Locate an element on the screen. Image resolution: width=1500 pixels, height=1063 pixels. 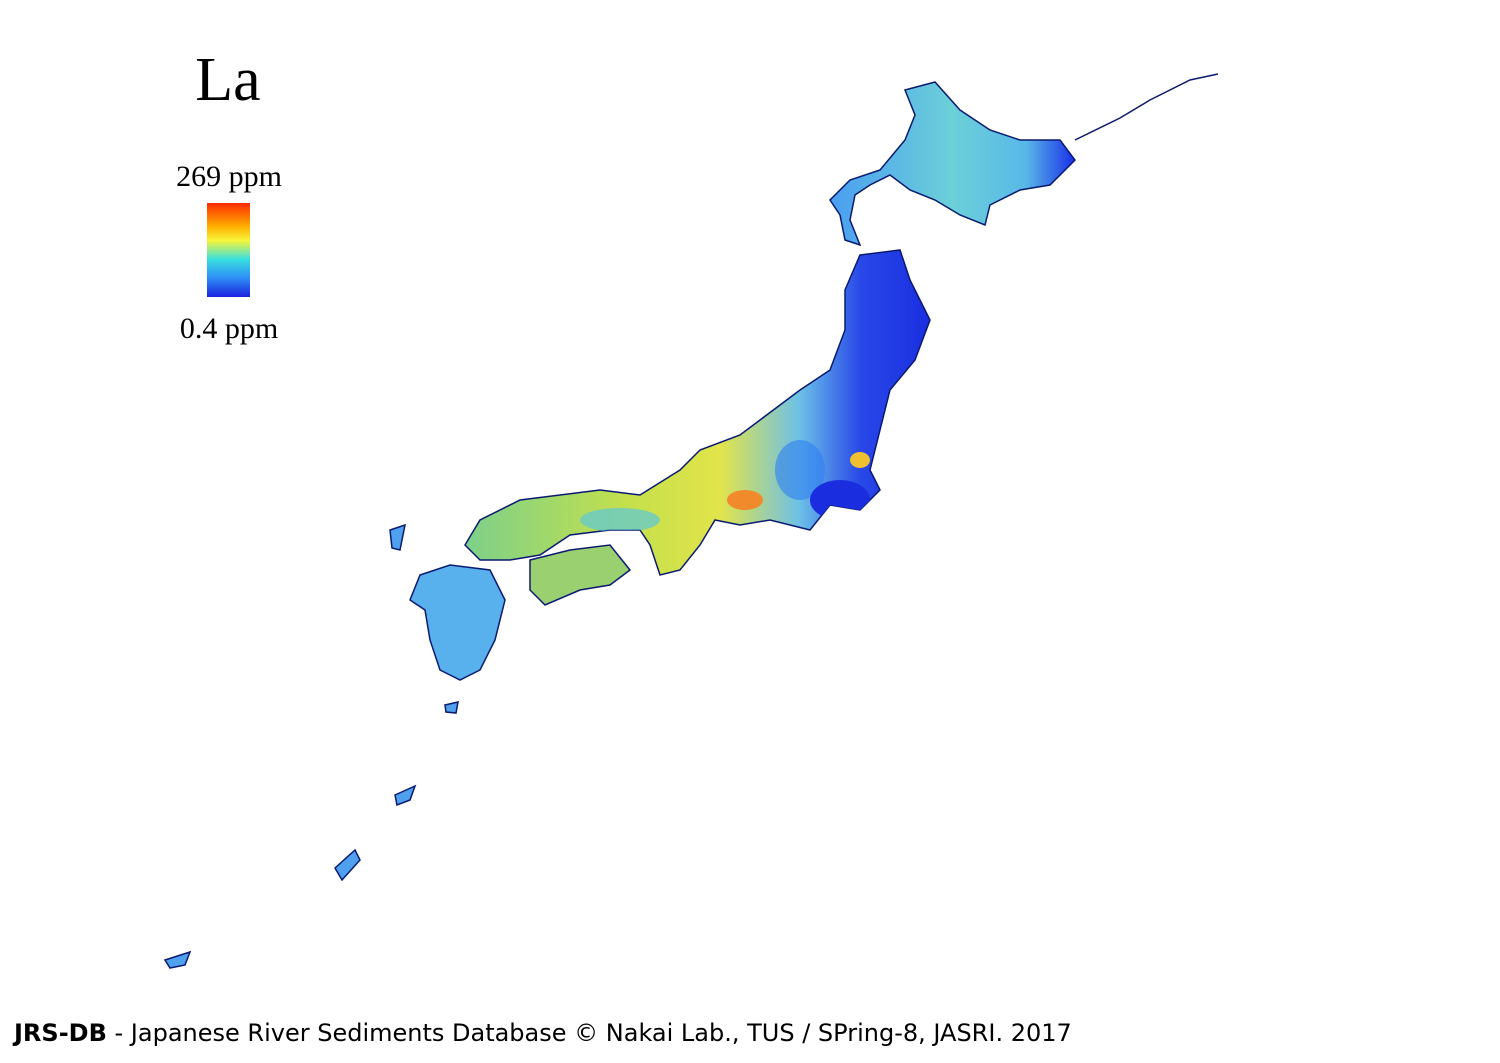
kyushu is located at coordinates (457, 622).